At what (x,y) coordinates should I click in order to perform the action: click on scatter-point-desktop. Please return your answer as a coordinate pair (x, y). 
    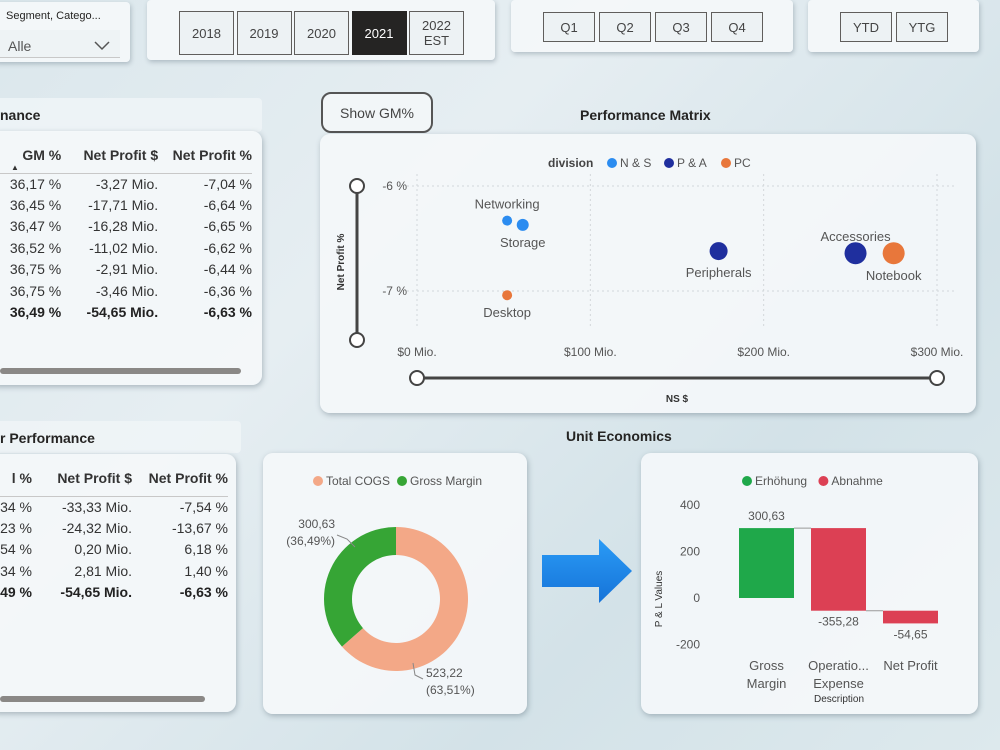
    Looking at the image, I should click on (507, 295).